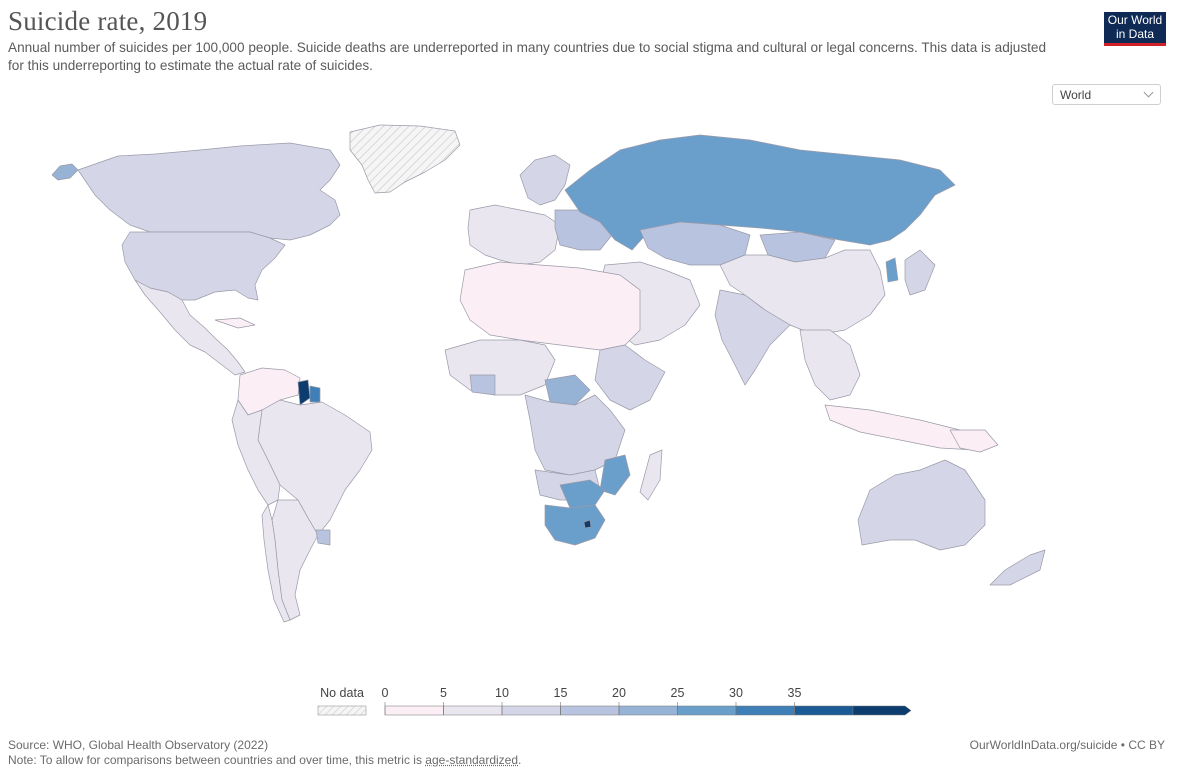 This screenshot has height=769, width=1179. Describe the element at coordinates (545, 180) in the screenshot. I see `country-scandinavia` at that location.